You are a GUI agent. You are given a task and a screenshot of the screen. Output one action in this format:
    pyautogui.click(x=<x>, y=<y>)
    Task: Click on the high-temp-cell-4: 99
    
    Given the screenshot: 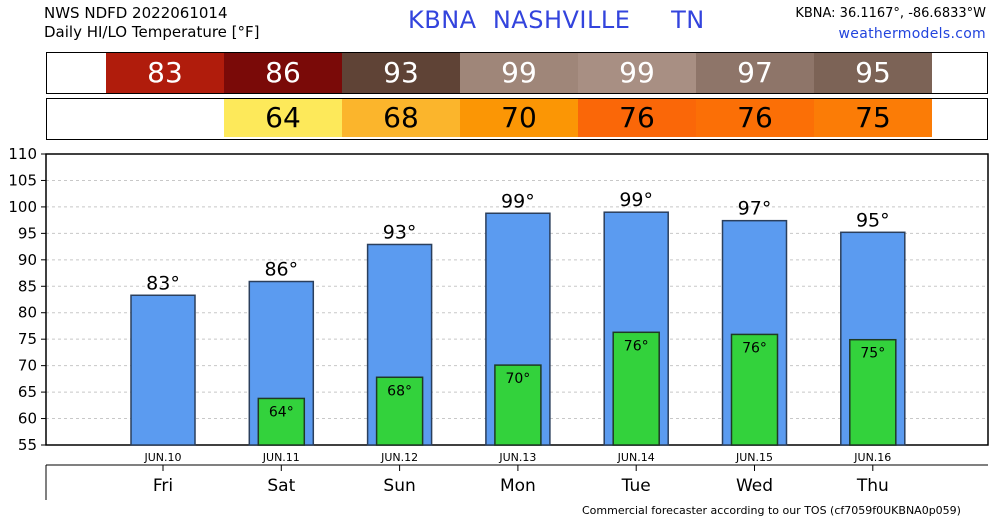 What is the action you would take?
    pyautogui.click(x=637, y=73)
    